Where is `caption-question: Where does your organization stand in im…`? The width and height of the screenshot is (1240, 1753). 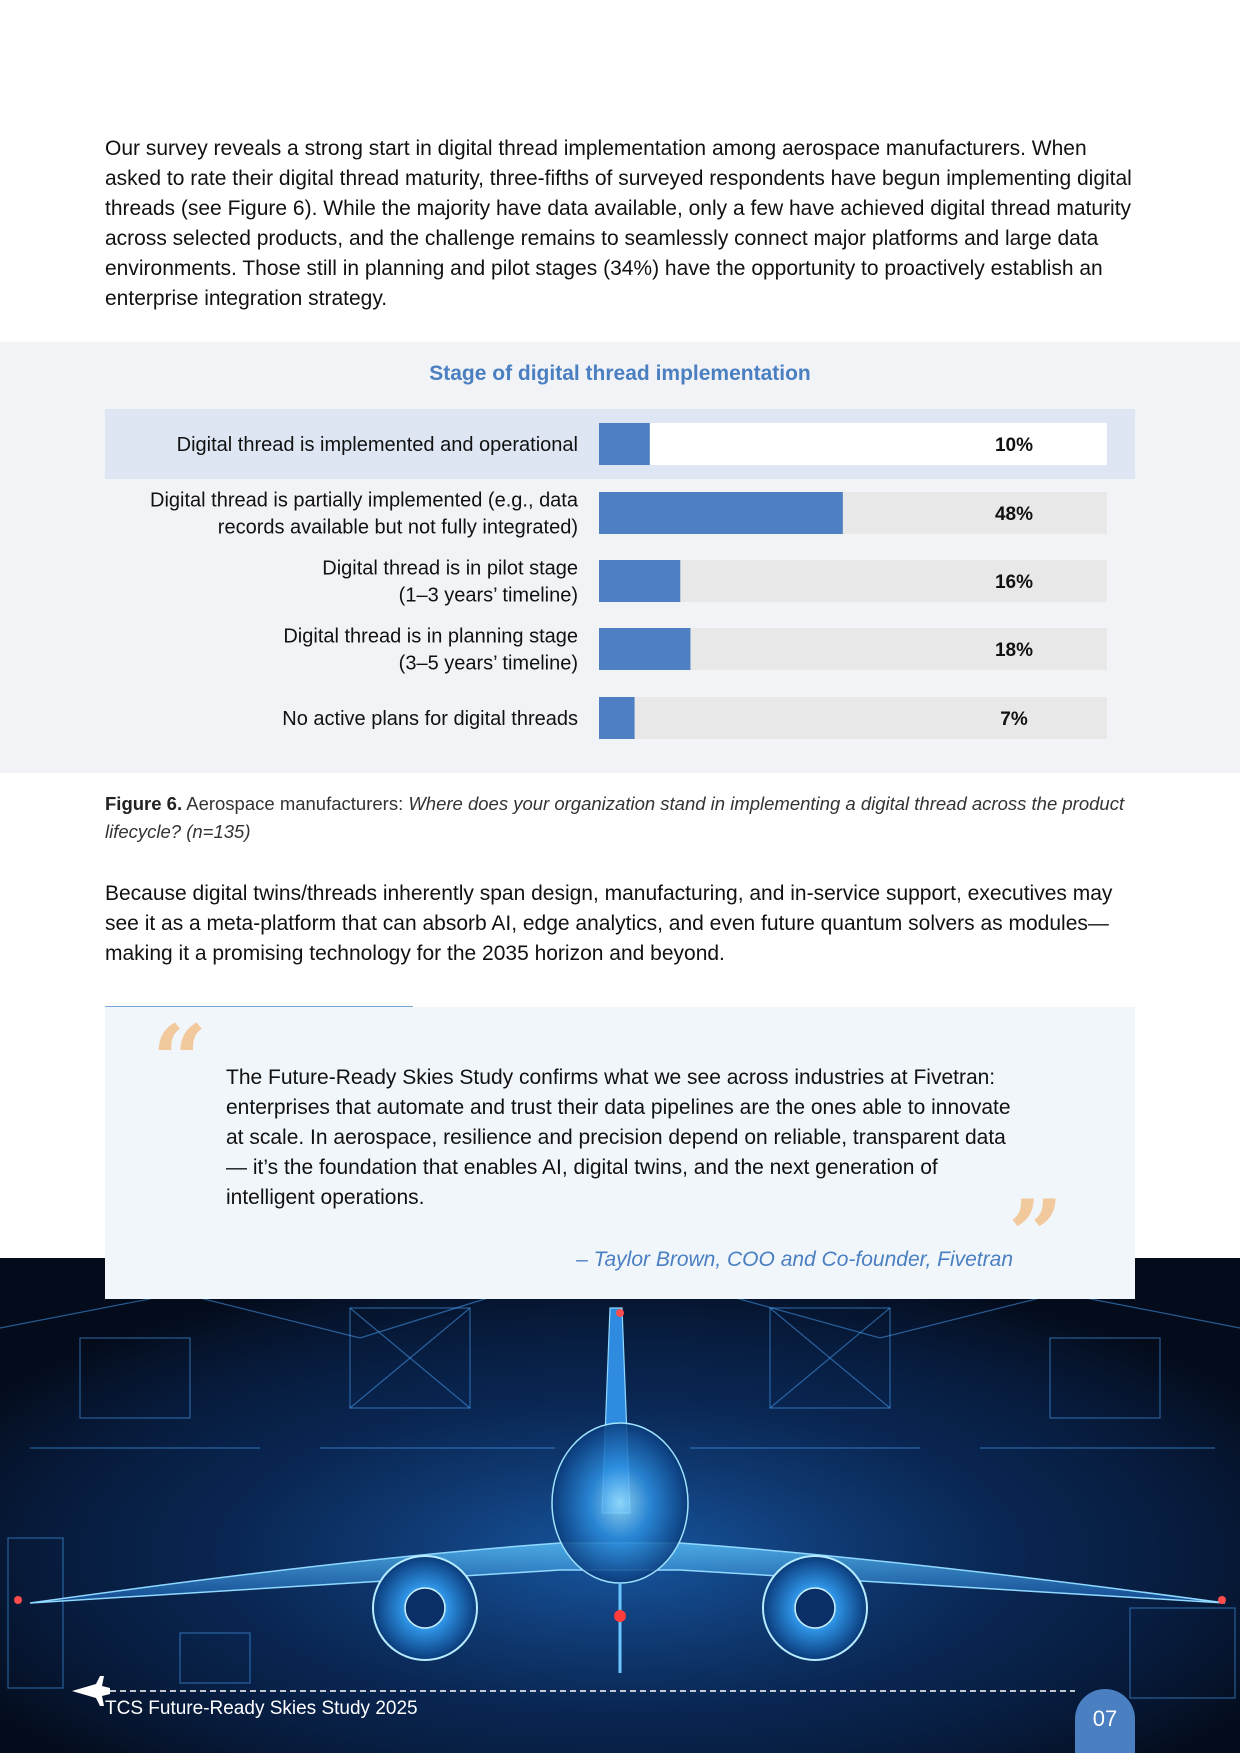
caption-question: Where does your organization stand in im… is located at coordinates (615, 817).